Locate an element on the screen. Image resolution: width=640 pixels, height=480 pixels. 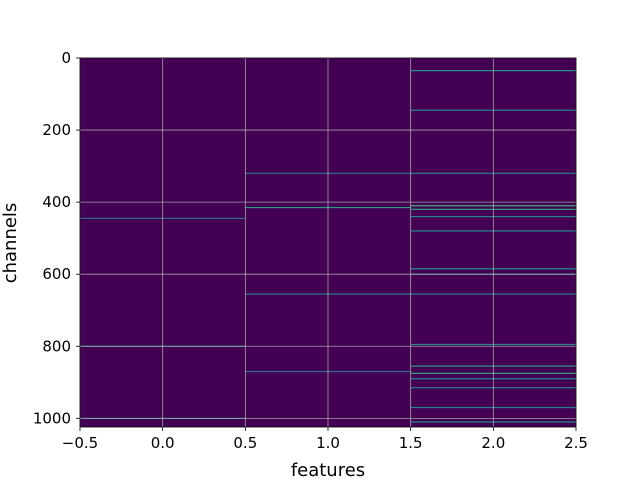
y-tick-label: 1000 is located at coordinates (52, 418).